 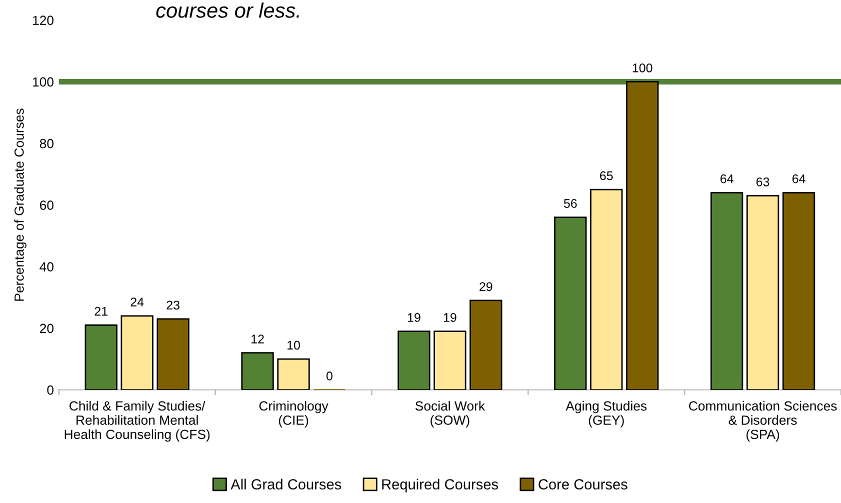 What do you see at coordinates (642, 67) in the screenshot?
I see `data-label: 100` at bounding box center [642, 67].